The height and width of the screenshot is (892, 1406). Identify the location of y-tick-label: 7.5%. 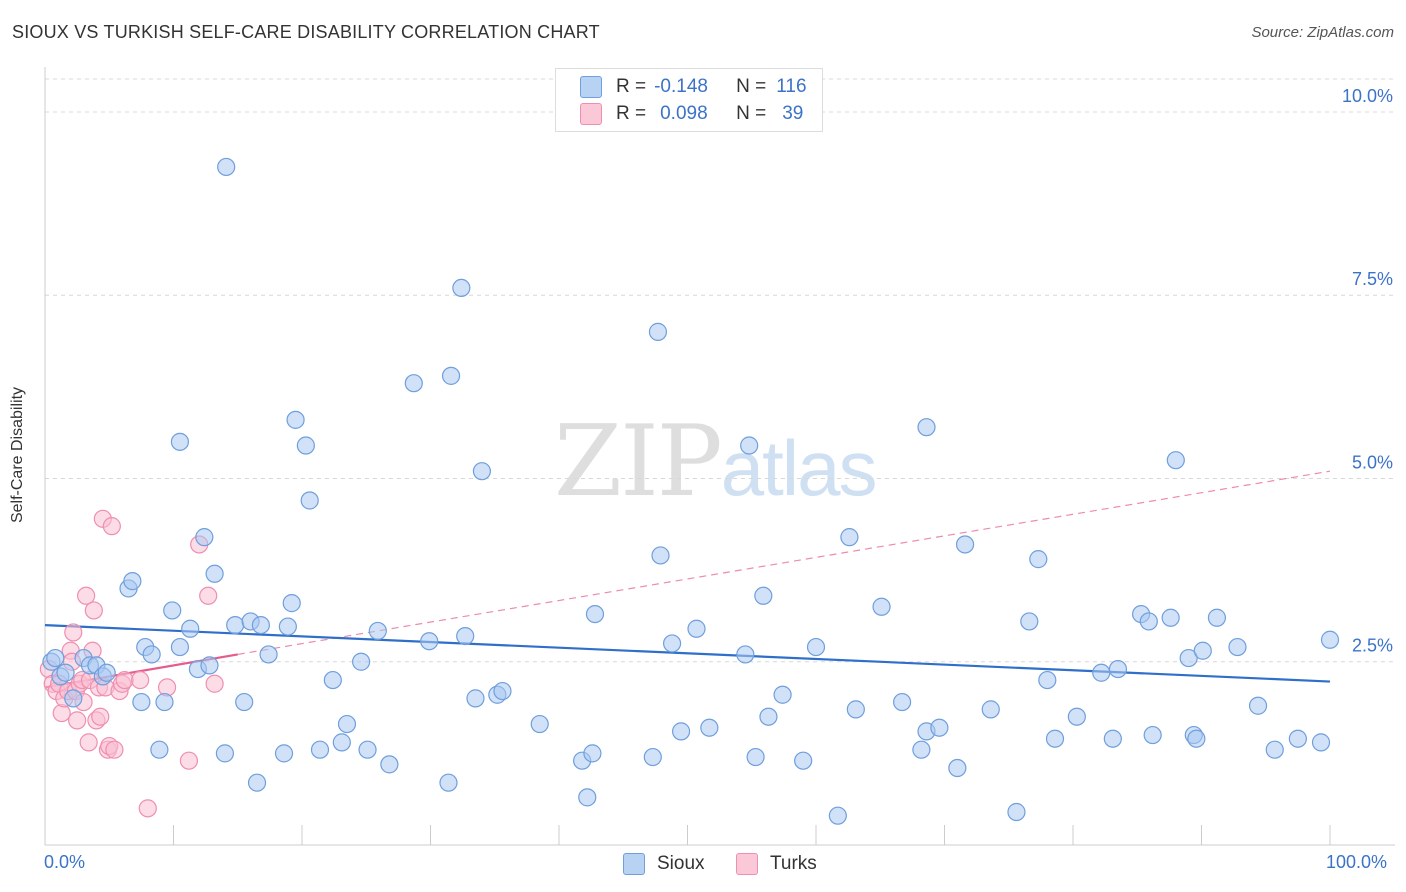
(1372, 279).